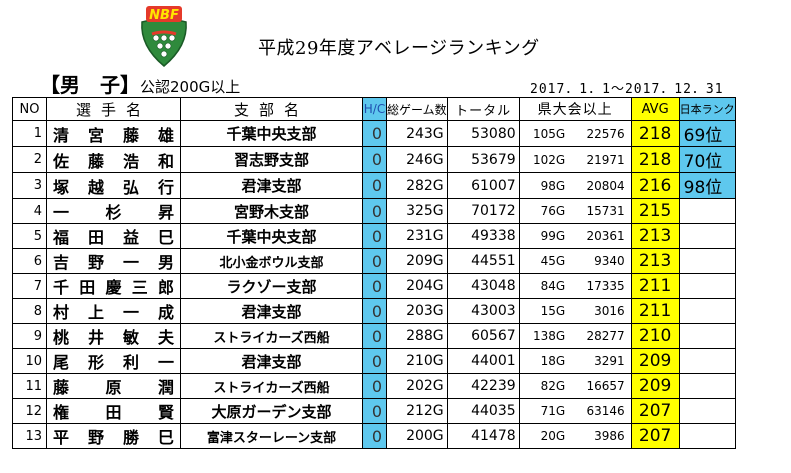 Image resolution: width=791 pixels, height=473 pixels. What do you see at coordinates (483, 261) in the screenshot?
I see `total-pins: 44551` at bounding box center [483, 261].